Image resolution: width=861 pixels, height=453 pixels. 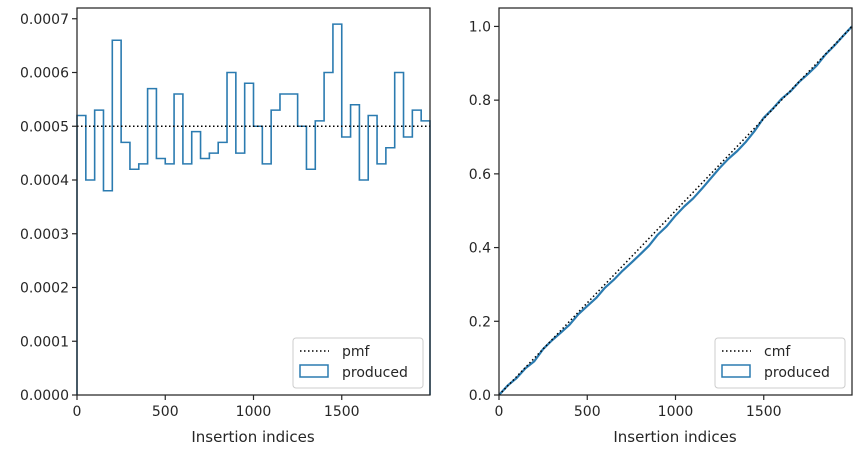 I want to click on right-legend-produced-swatch, so click(x=736, y=371).